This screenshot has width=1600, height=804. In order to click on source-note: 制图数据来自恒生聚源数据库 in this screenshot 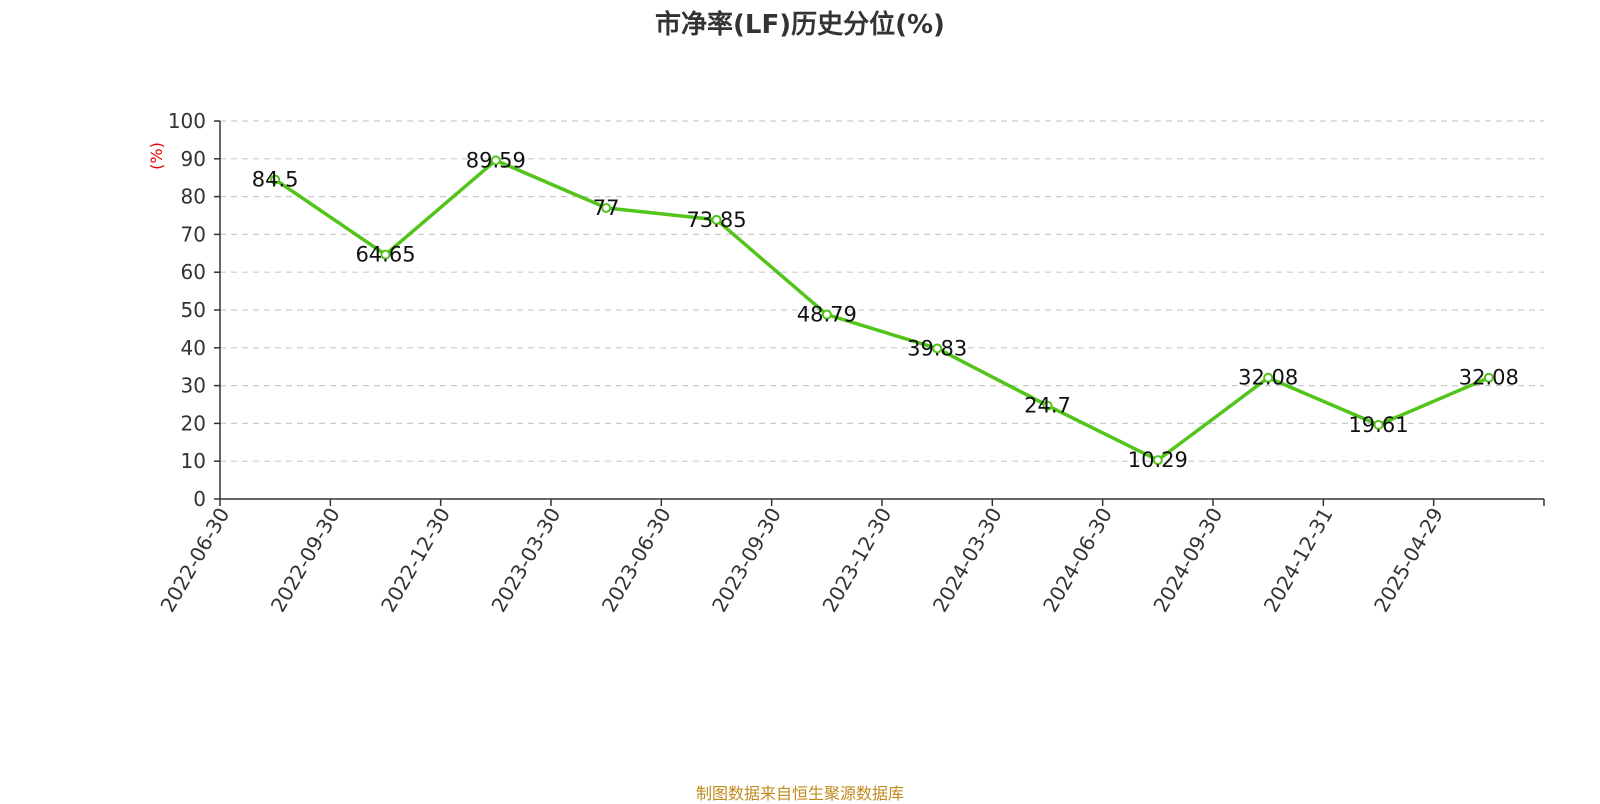, I will do `click(799, 793)`.